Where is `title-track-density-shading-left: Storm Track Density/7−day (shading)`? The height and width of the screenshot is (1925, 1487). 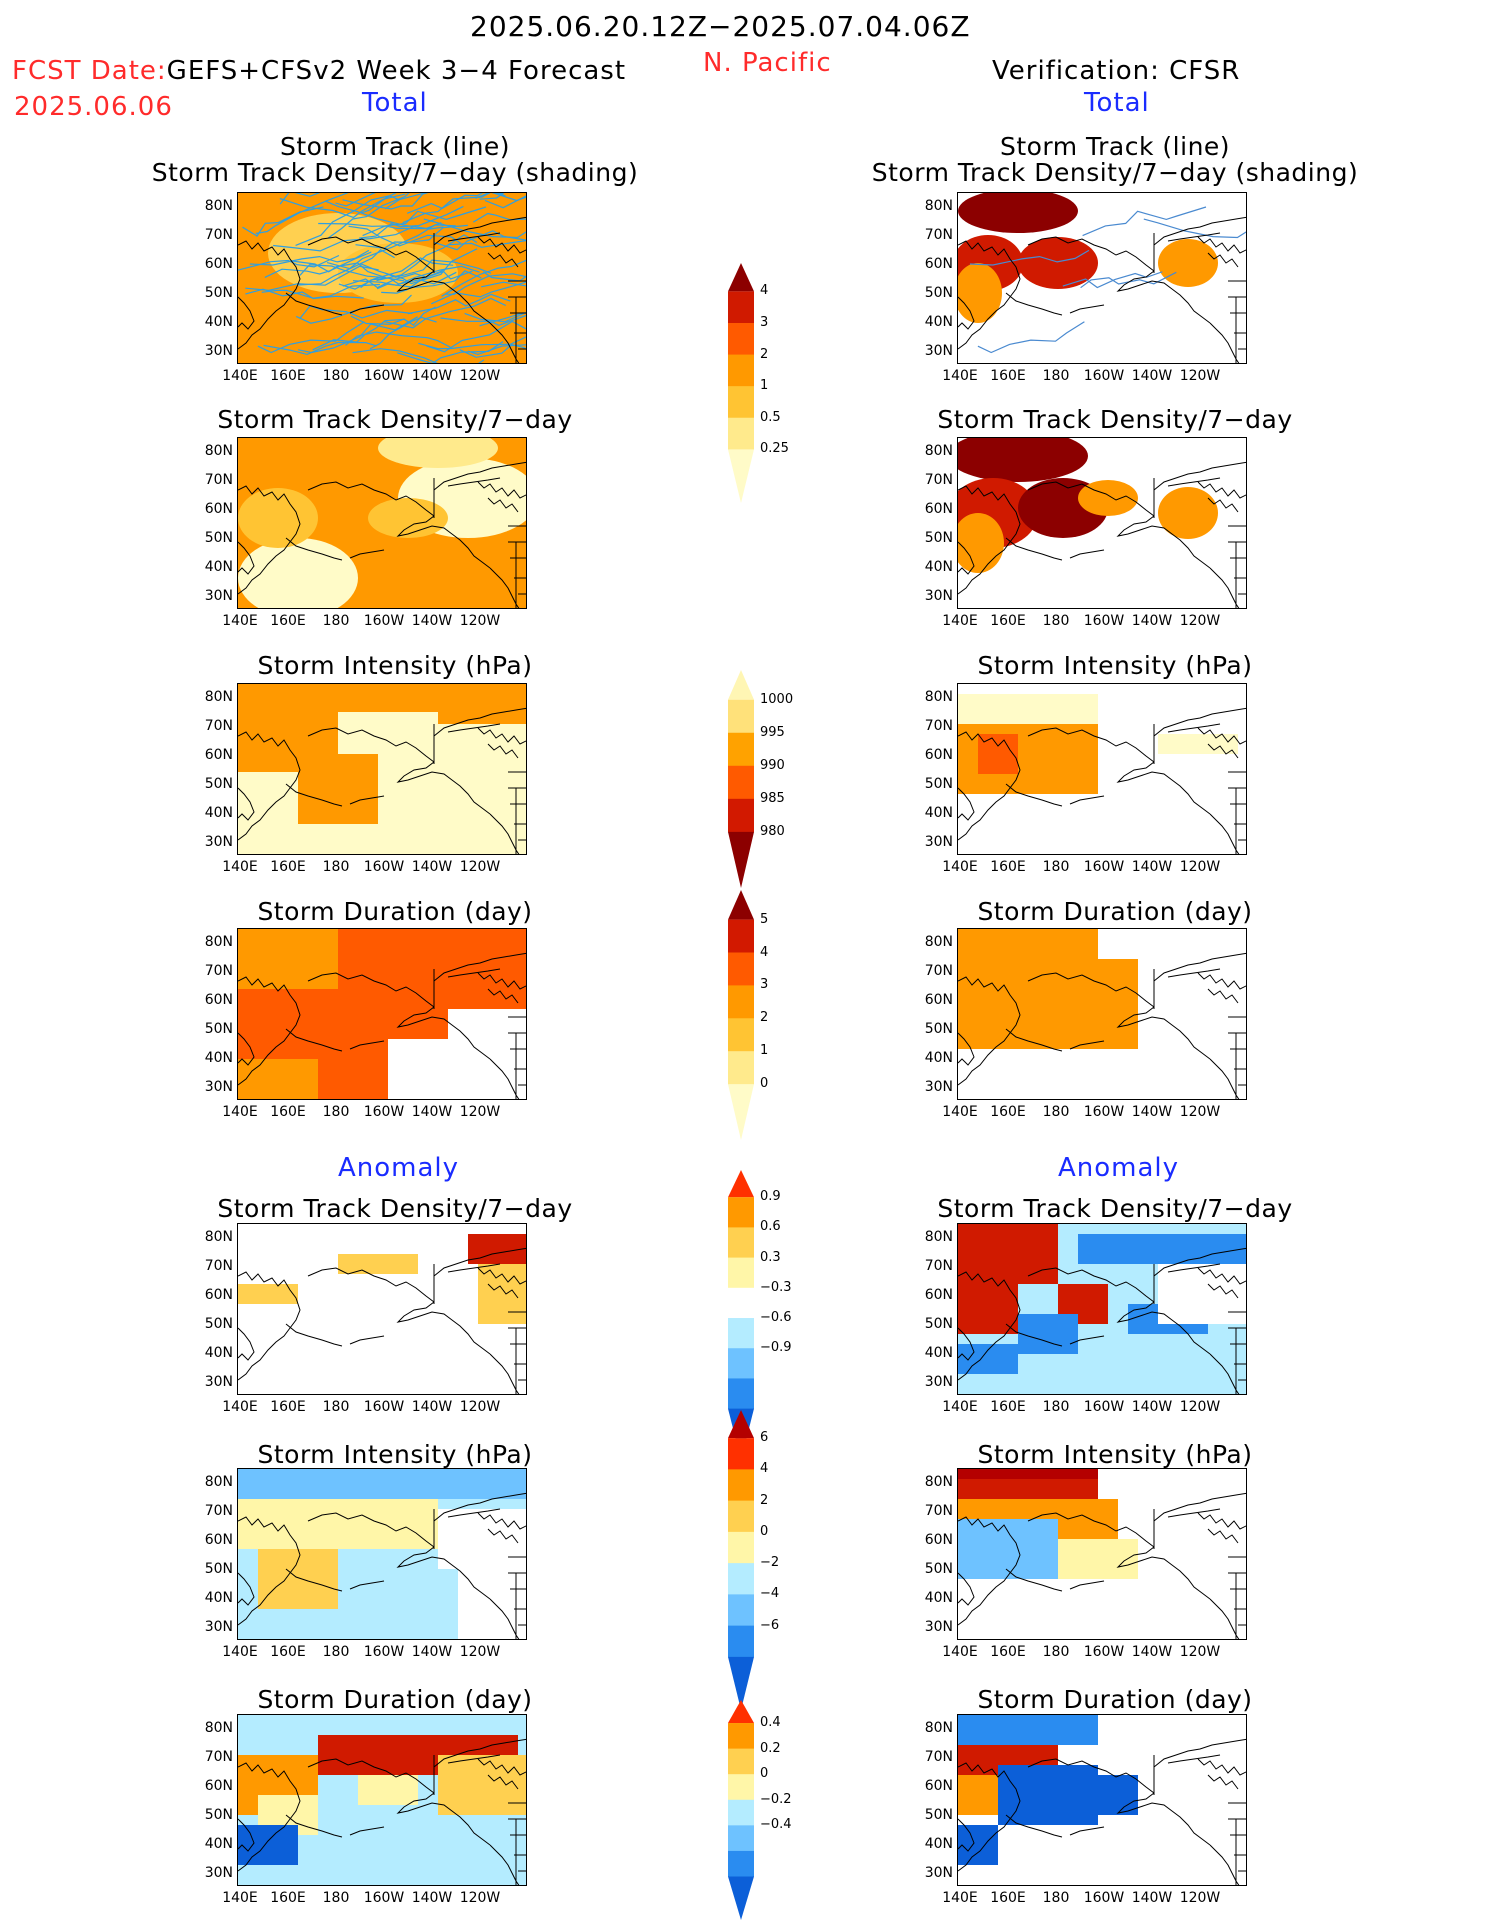 title-track-density-shading-left: Storm Track Density/7−day (shading) is located at coordinates (395, 172).